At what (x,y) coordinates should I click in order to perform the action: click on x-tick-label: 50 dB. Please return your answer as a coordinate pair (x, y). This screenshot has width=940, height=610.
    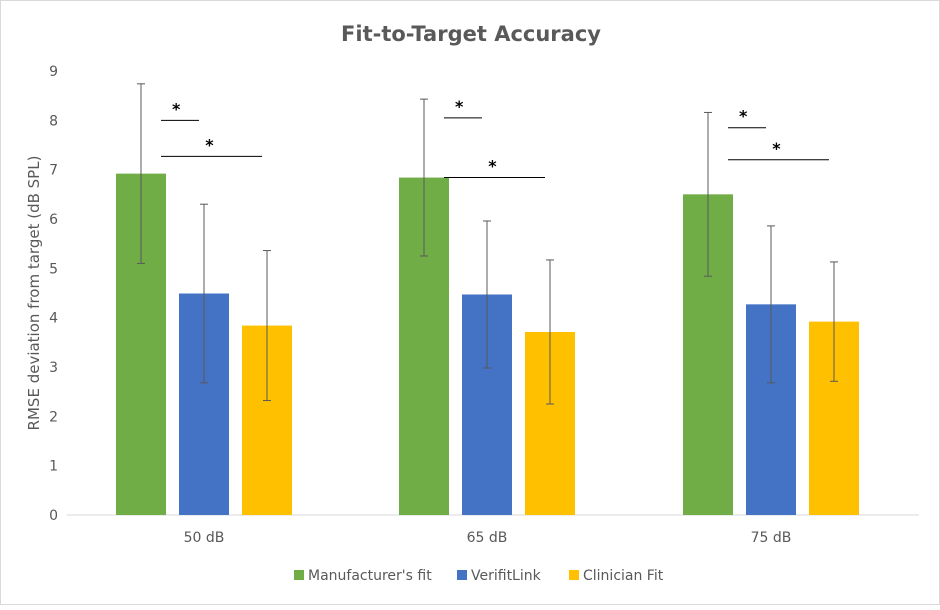
    Looking at the image, I should click on (204, 538).